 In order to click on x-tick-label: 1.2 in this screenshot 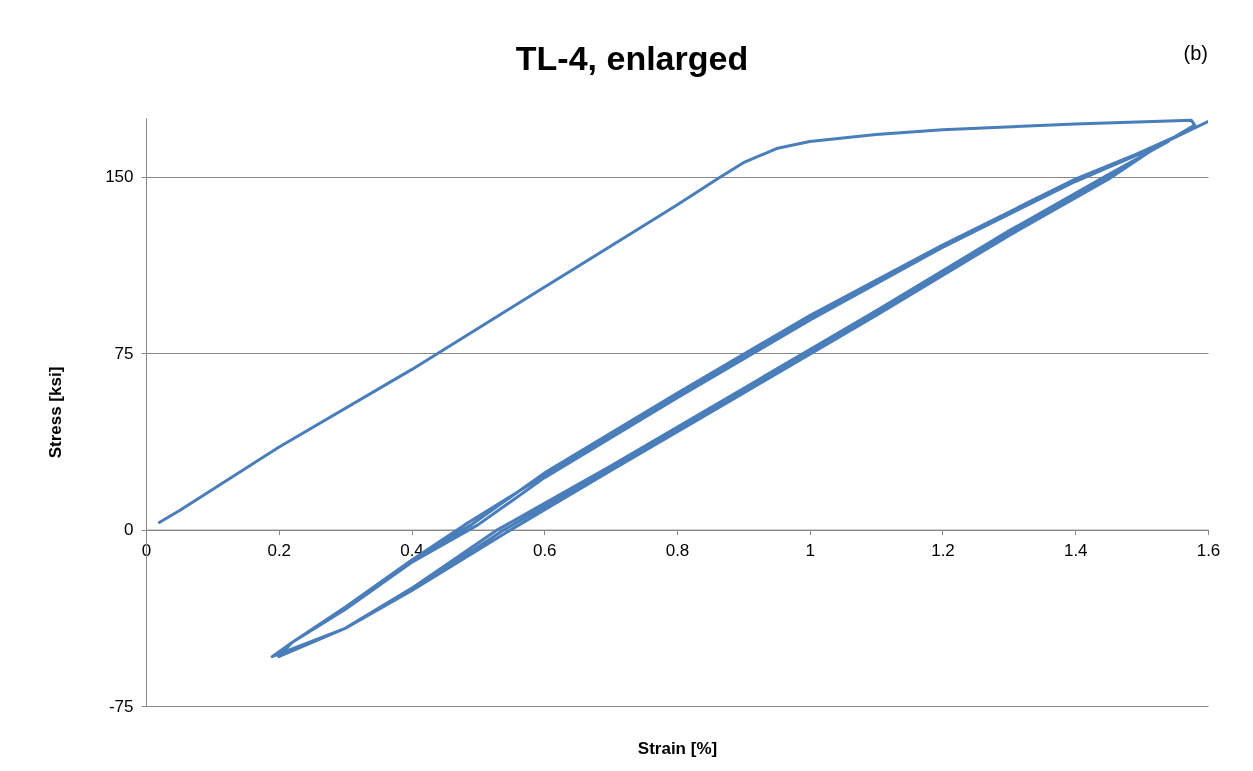, I will do `click(943, 551)`.